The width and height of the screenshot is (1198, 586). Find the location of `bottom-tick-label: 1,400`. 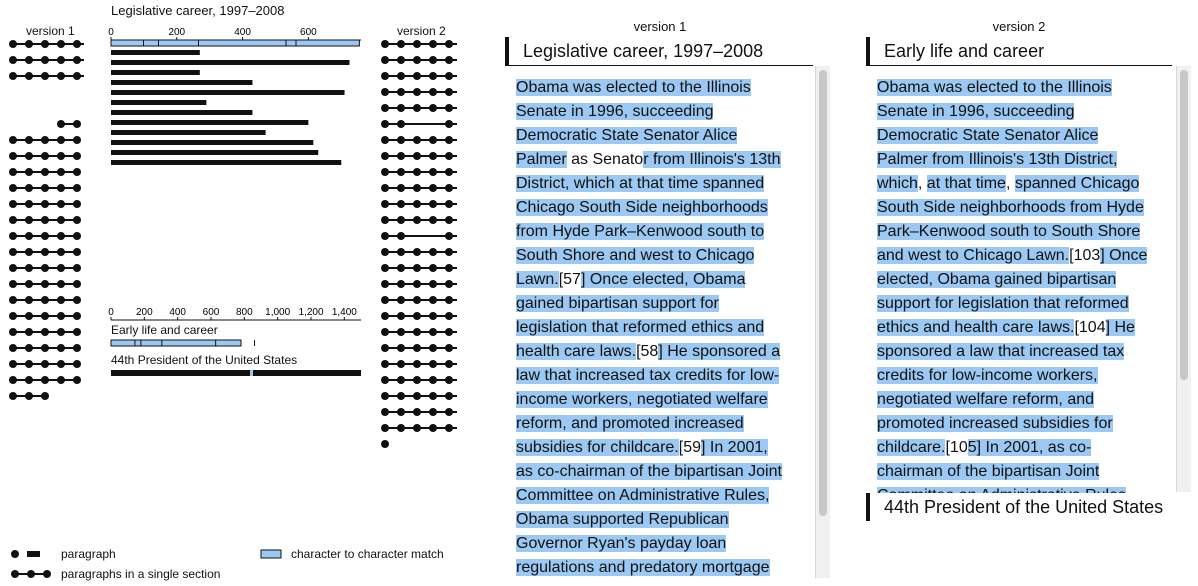

bottom-tick-label: 1,400 is located at coordinates (344, 312).